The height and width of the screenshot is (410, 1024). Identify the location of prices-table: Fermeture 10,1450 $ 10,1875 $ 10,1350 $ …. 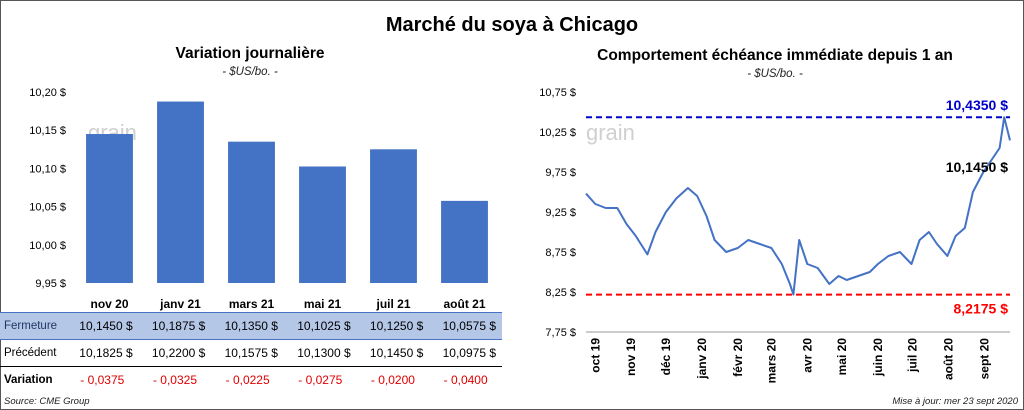
(251, 352).